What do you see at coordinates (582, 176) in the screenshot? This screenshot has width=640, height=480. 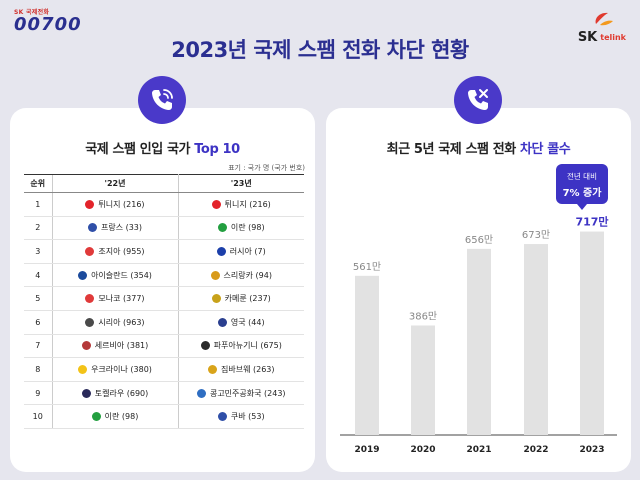 I see `callout-line1: 전년 대비` at bounding box center [582, 176].